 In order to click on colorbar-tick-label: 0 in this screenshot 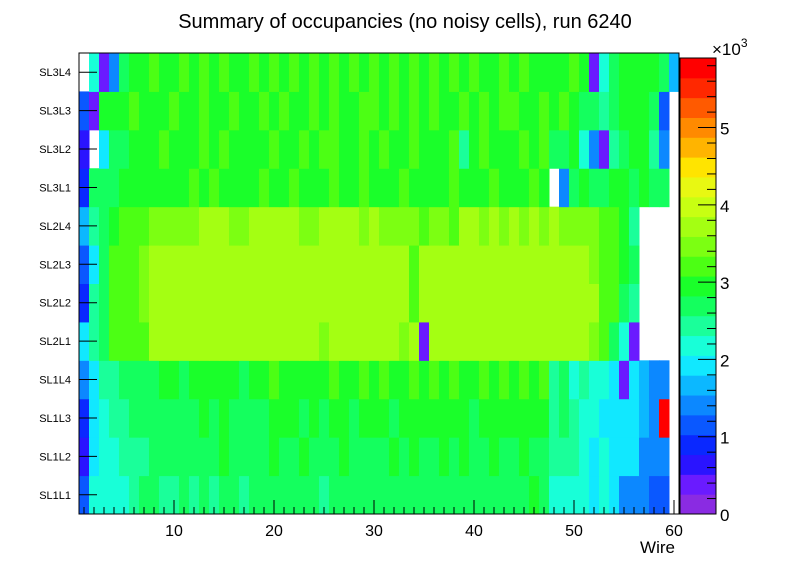, I will do `click(724, 515)`.